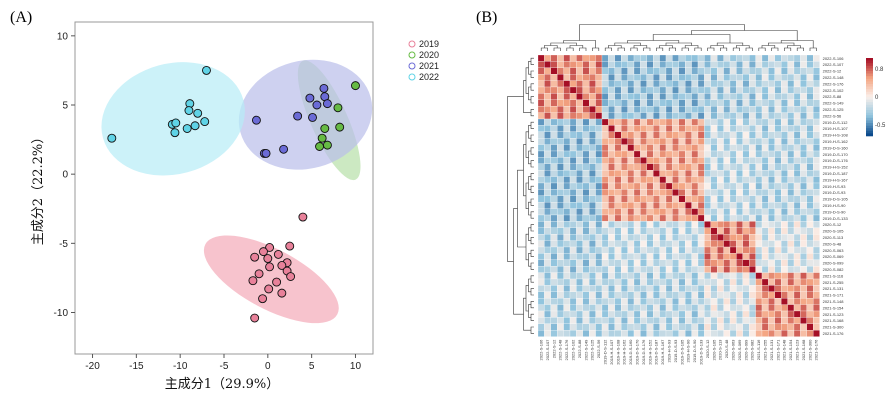 The width and height of the screenshot is (886, 401). I want to click on x-tick-label: 5, so click(312, 366).